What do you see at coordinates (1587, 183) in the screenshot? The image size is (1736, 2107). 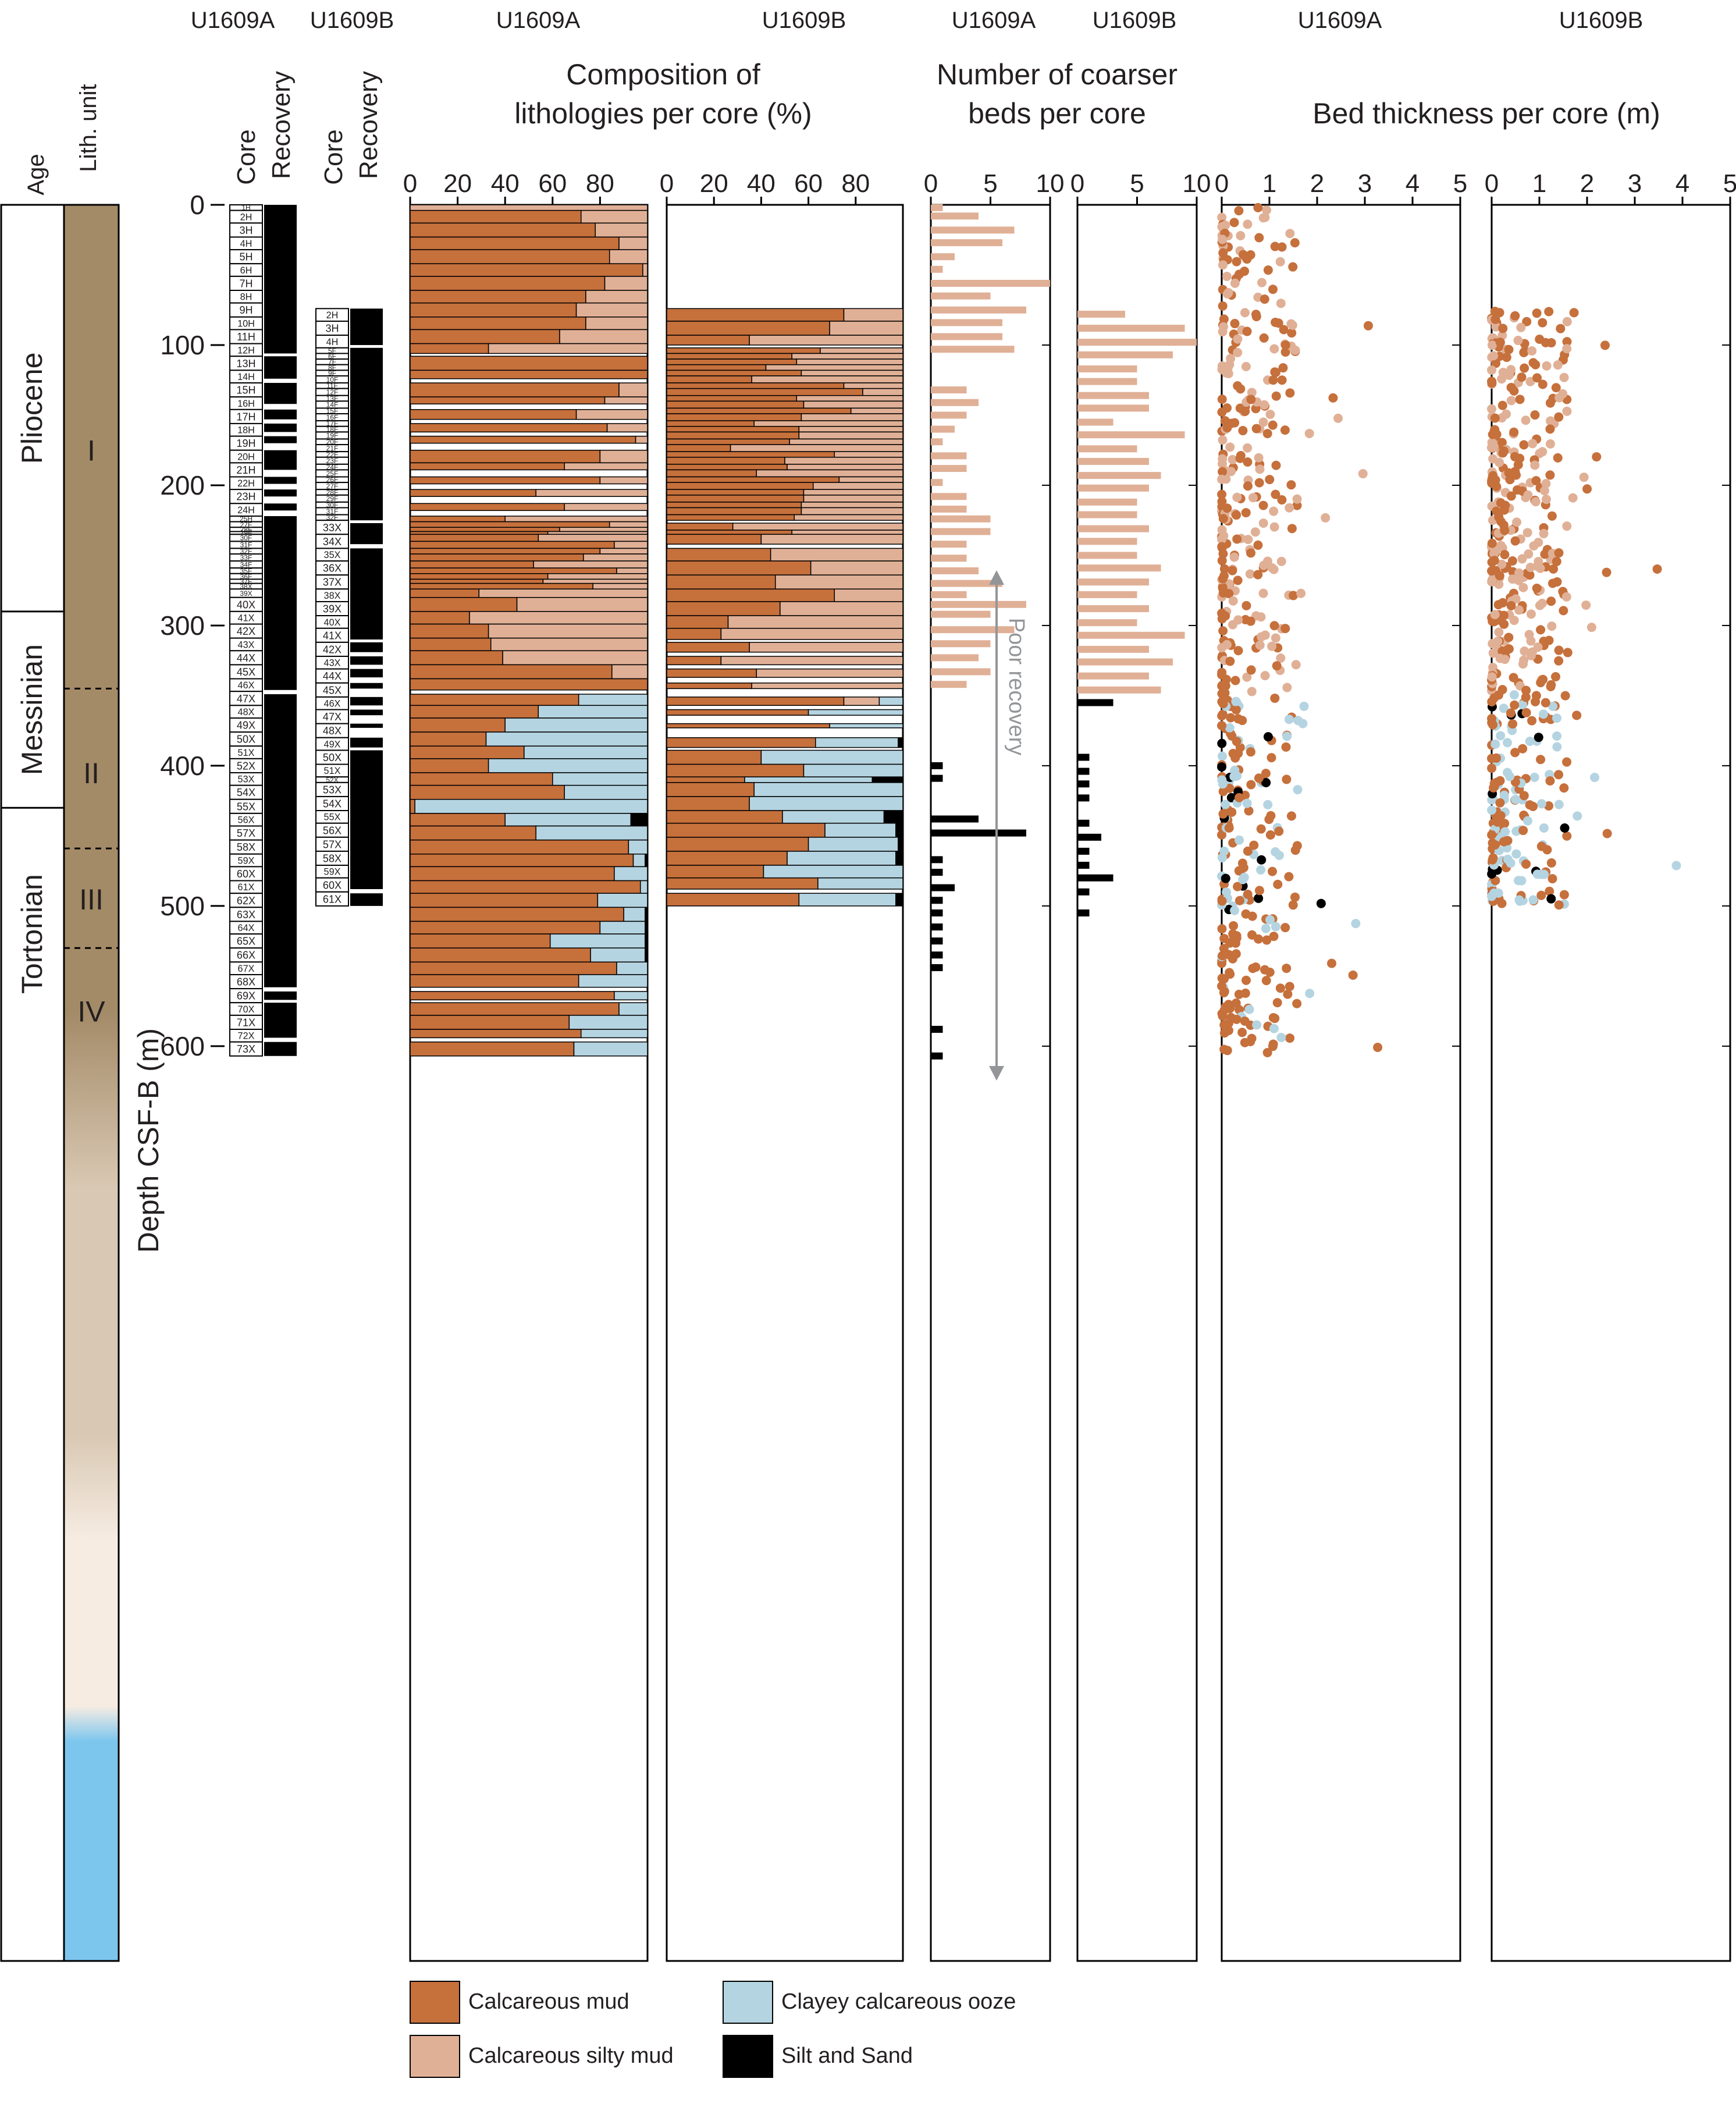 I see `thickness-tick-label: 2` at bounding box center [1587, 183].